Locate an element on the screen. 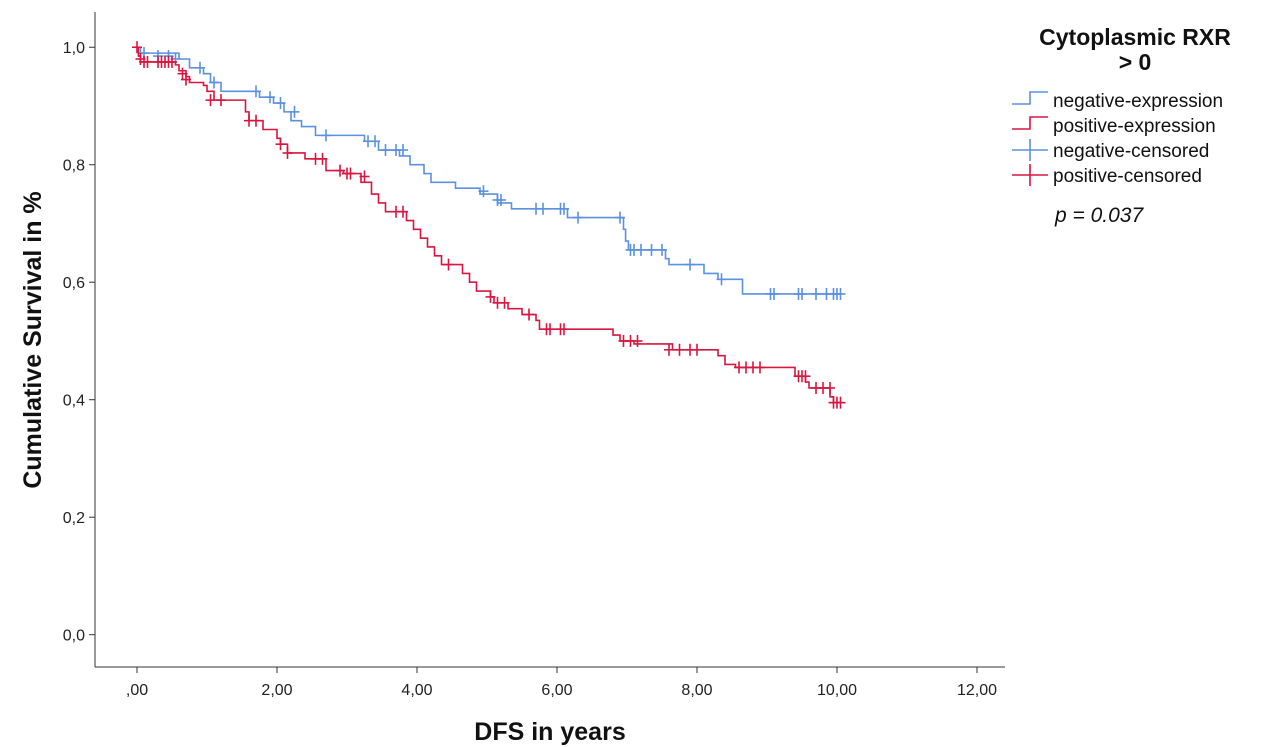 The image size is (1274, 747). legend-label: positive-censored is located at coordinates (1127, 176).